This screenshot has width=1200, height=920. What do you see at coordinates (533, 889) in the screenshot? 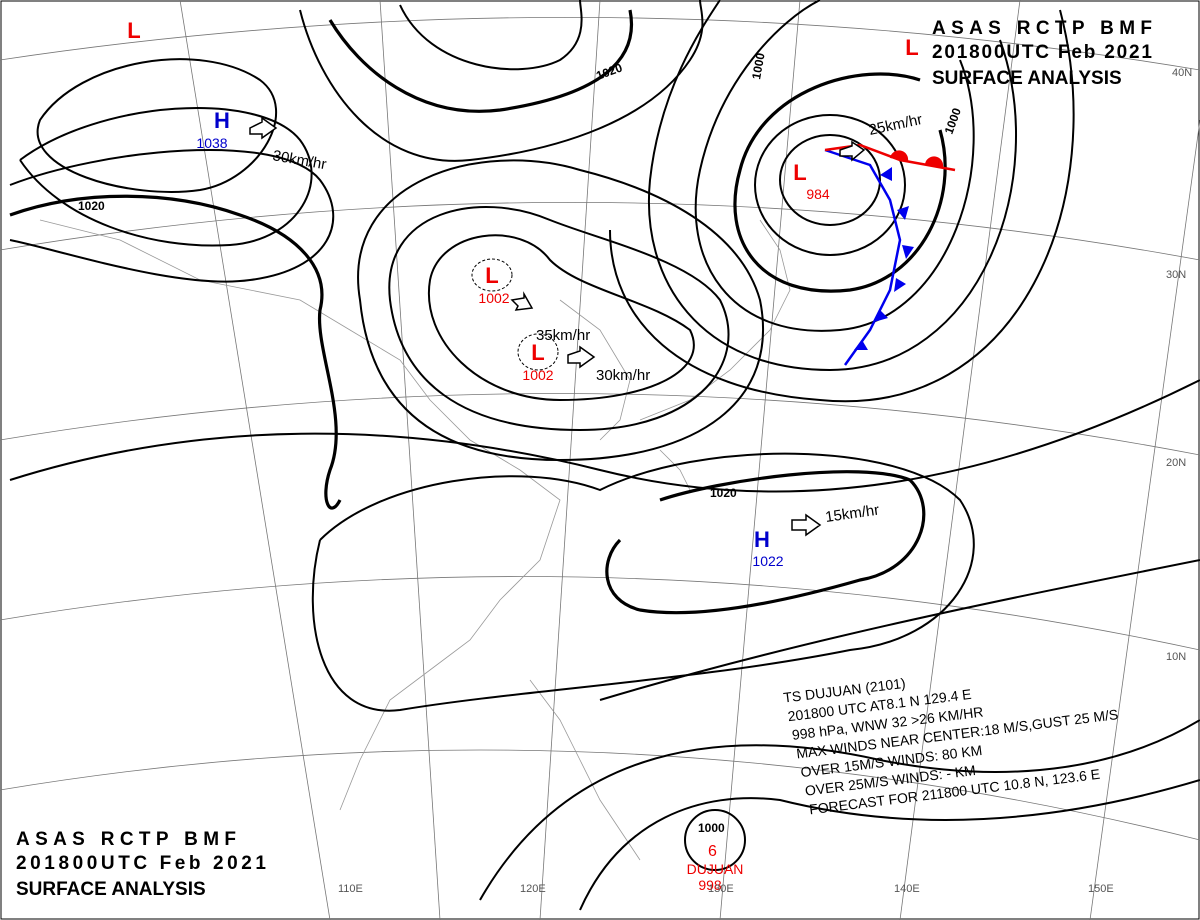
I see `lon-label: 120E` at bounding box center [533, 889].